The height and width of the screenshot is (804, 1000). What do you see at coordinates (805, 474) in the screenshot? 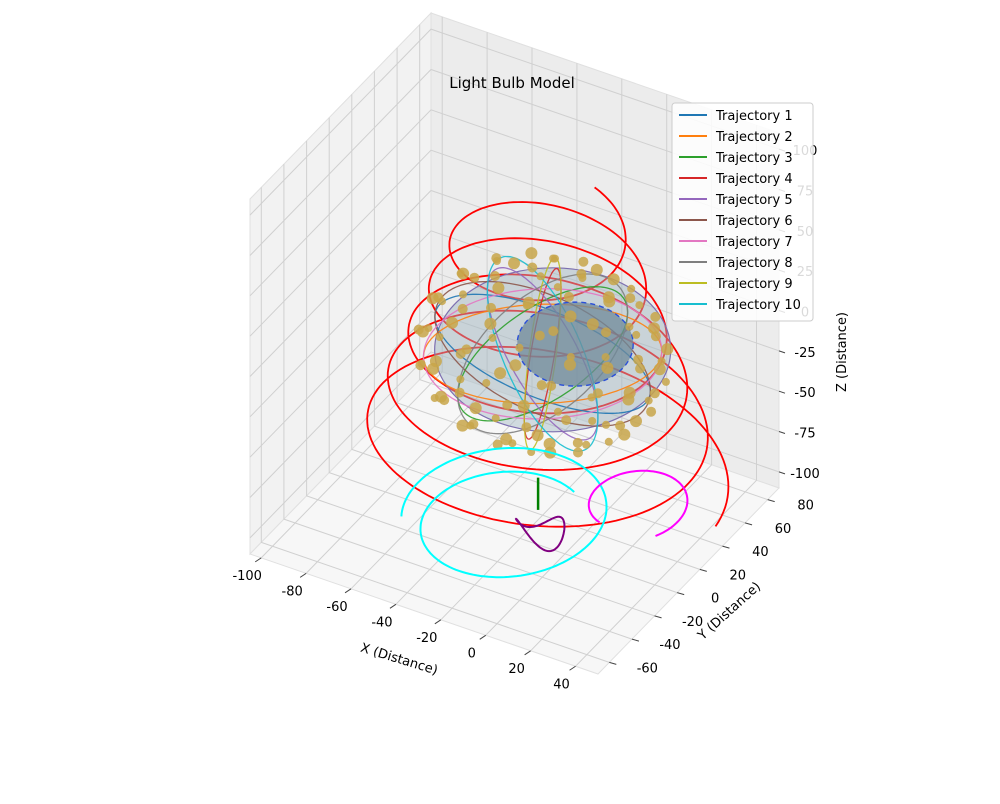
I see `z-tick-label: -100` at bounding box center [805, 474].